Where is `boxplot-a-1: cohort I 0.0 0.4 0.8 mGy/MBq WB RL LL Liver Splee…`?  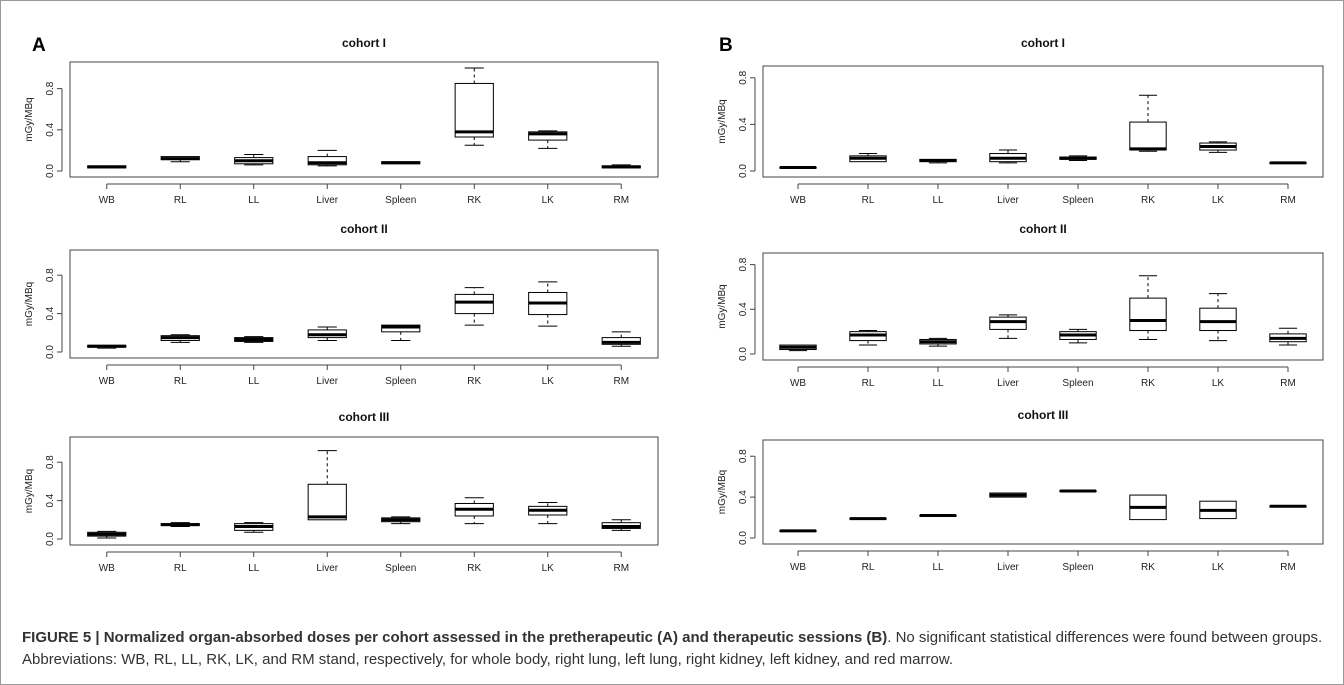 boxplot-a-1: cohort I 0.0 0.4 0.8 mGy/MBq WB RL LL Liver Splee… is located at coordinates (341, 121).